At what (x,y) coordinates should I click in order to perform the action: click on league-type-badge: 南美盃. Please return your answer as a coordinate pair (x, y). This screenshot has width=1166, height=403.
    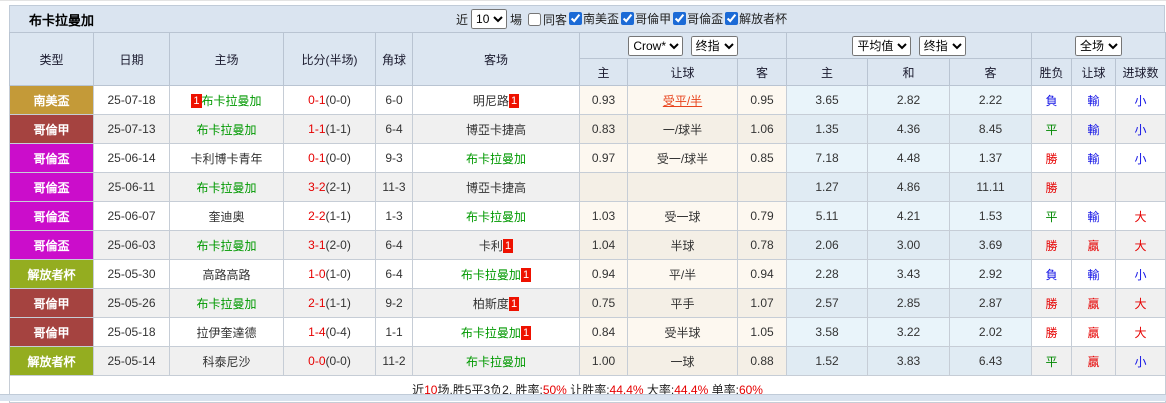
    Looking at the image, I should click on (51, 100).